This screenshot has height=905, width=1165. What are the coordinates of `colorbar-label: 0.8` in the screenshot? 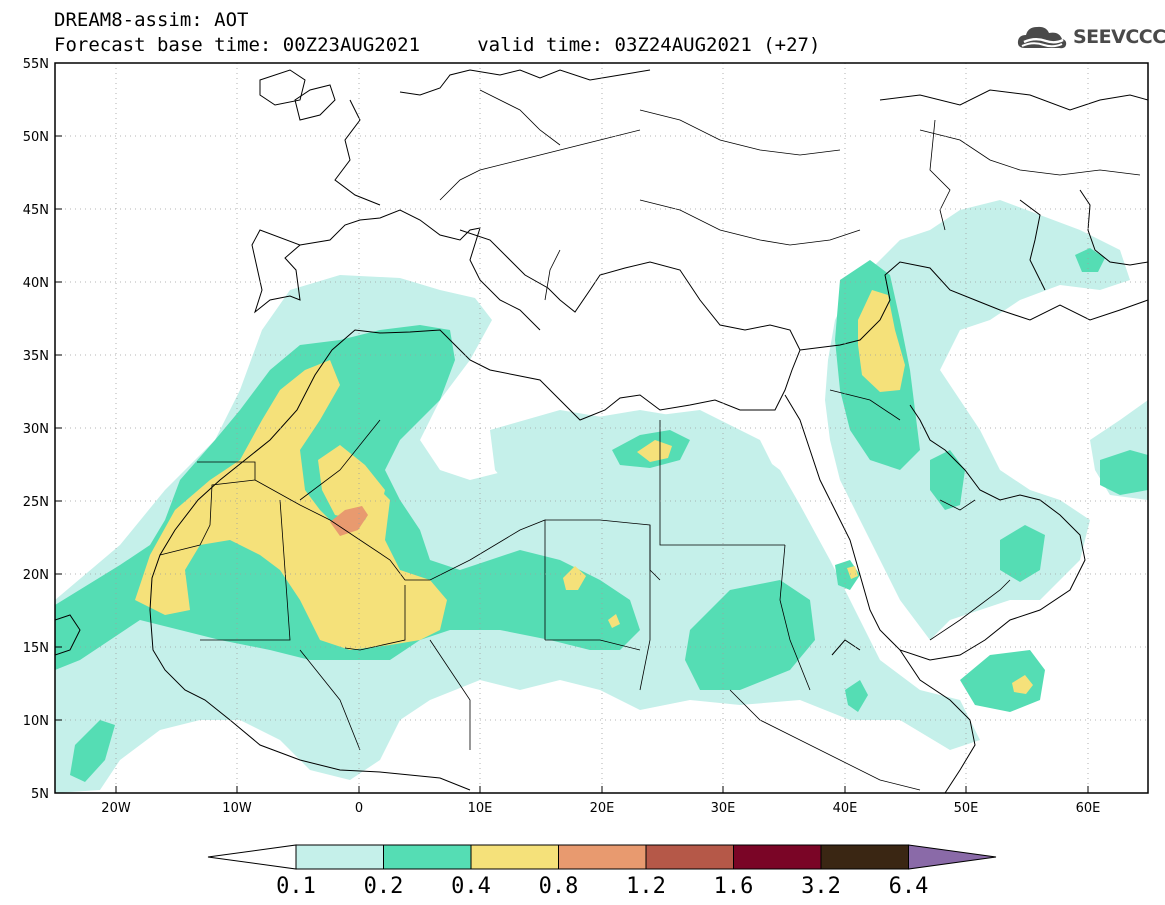 It's located at (559, 886).